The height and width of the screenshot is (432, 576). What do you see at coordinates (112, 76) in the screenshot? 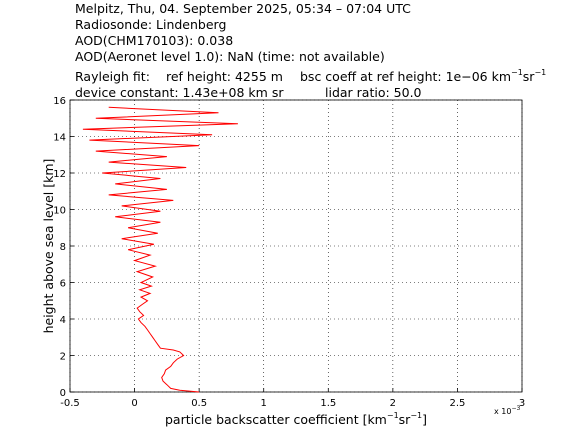
I see `rayleigh-text: Rayleigh fit:` at bounding box center [112, 76].